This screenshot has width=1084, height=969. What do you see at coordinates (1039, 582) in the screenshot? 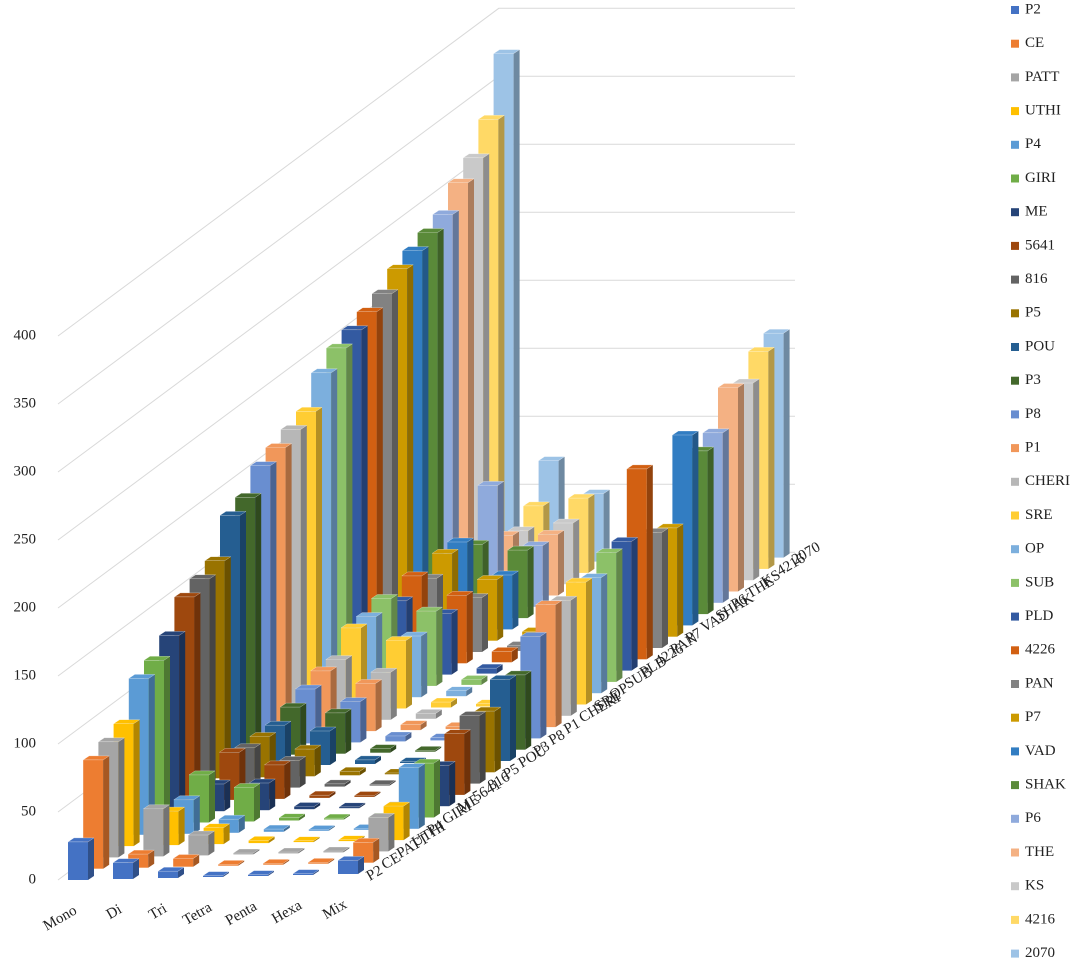
I see `legend-label: SUB` at bounding box center [1039, 582].